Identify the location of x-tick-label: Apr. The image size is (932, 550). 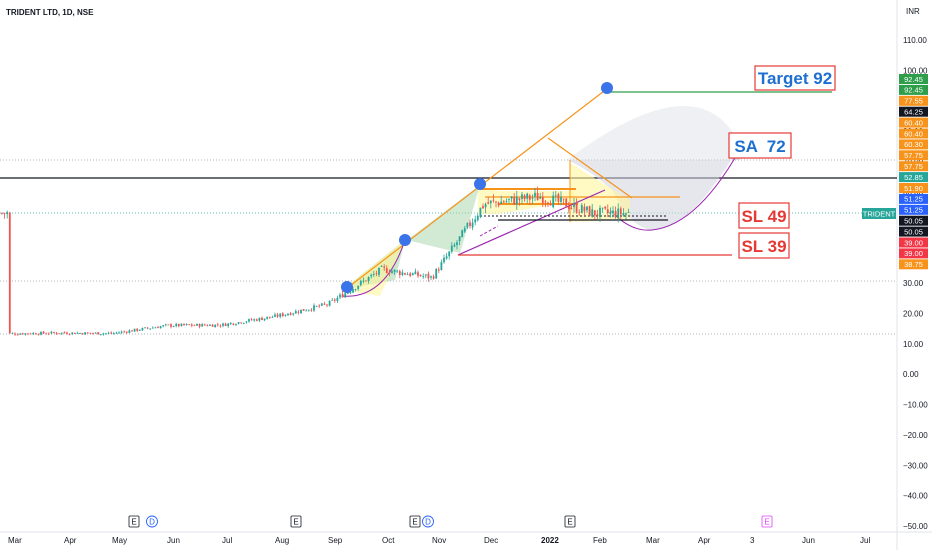
(70, 540).